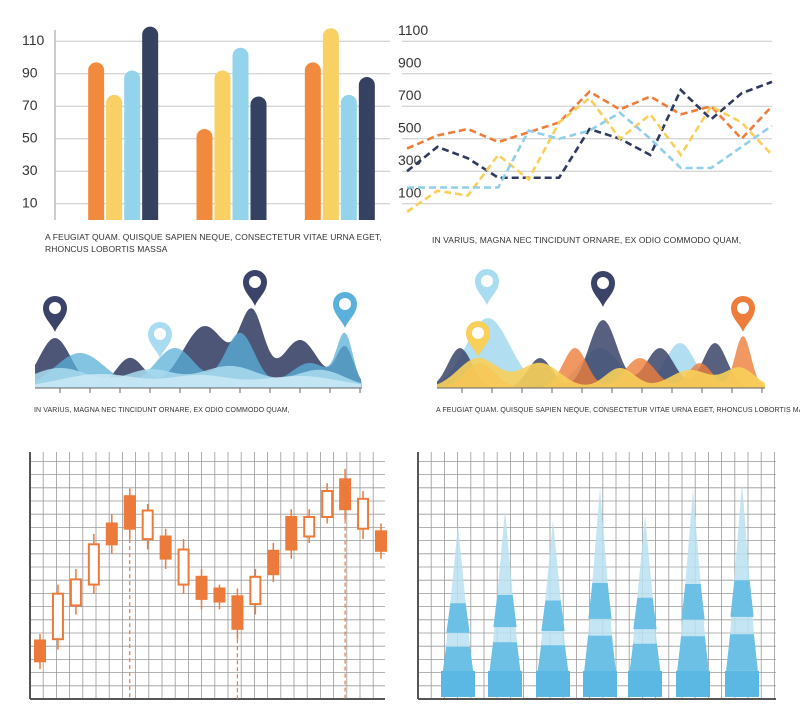 The image size is (800, 727). I want to click on y-tick-label: 900, so click(410, 62).